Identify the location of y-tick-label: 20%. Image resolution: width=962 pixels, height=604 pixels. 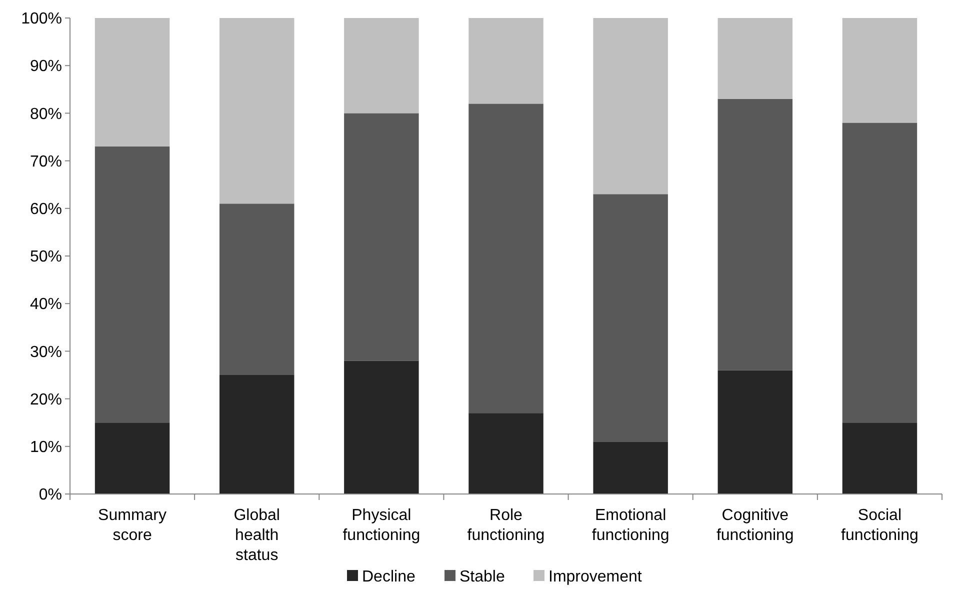
(46, 399).